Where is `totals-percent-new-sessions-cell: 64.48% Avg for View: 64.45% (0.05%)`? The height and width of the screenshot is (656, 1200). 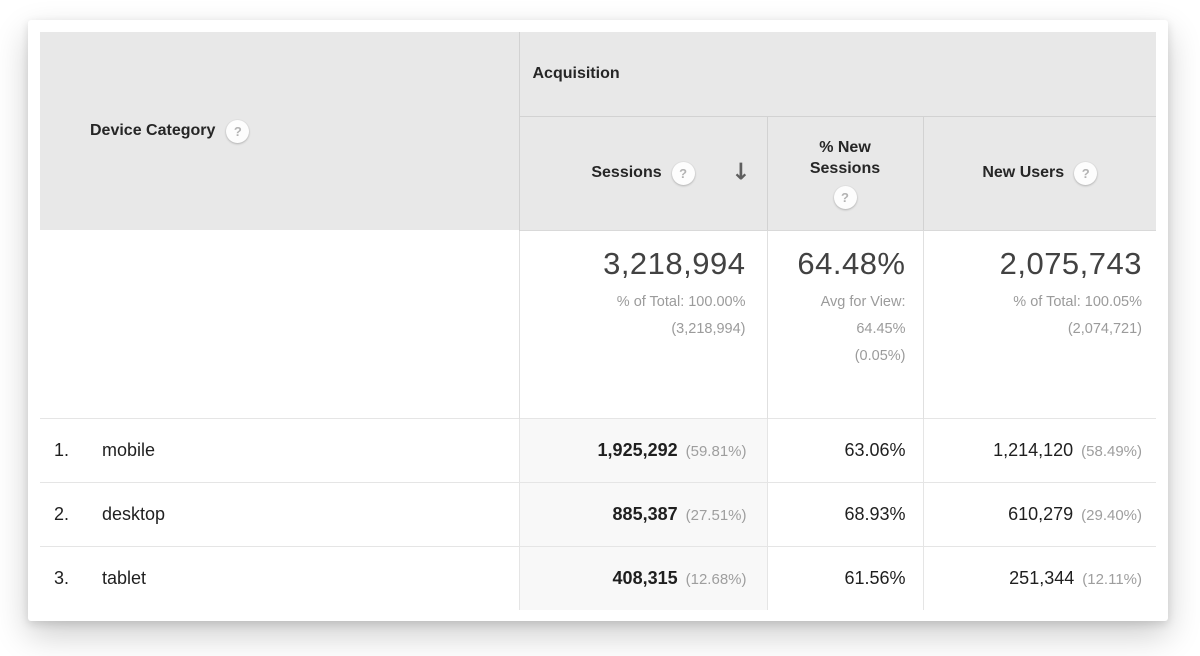 totals-percent-new-sessions-cell: 64.48% Avg for View: 64.45% (0.05%) is located at coordinates (844, 324).